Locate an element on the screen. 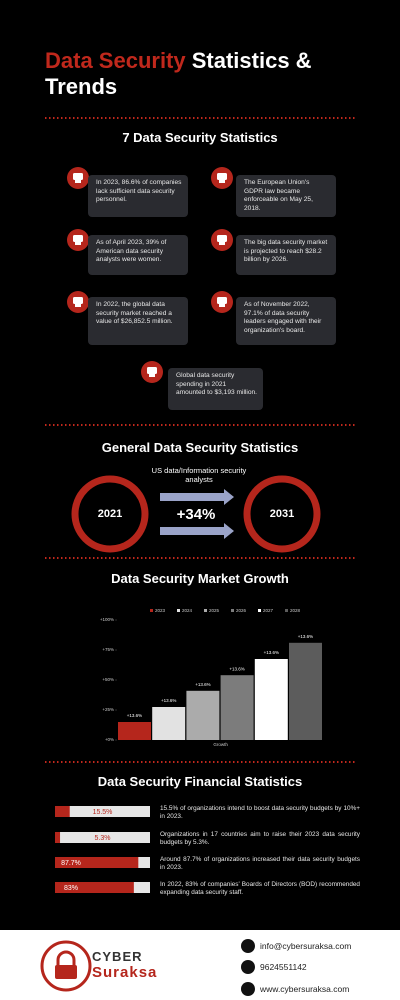 This screenshot has height=1000, width=400. x-tick-label: Growth is located at coordinates (220, 744).